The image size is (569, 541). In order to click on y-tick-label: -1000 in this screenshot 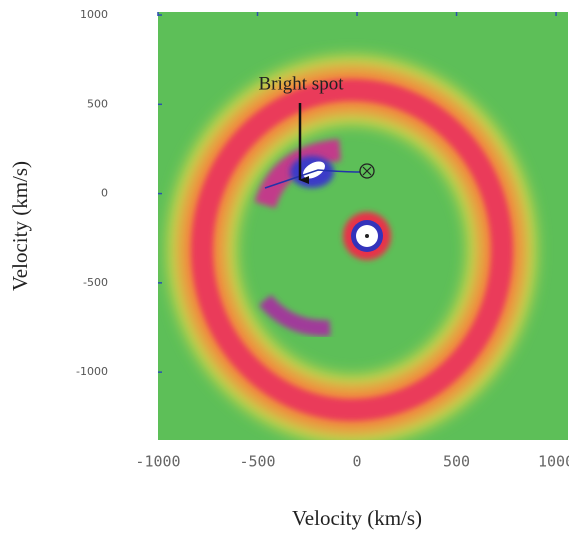, I will do `click(92, 371)`.